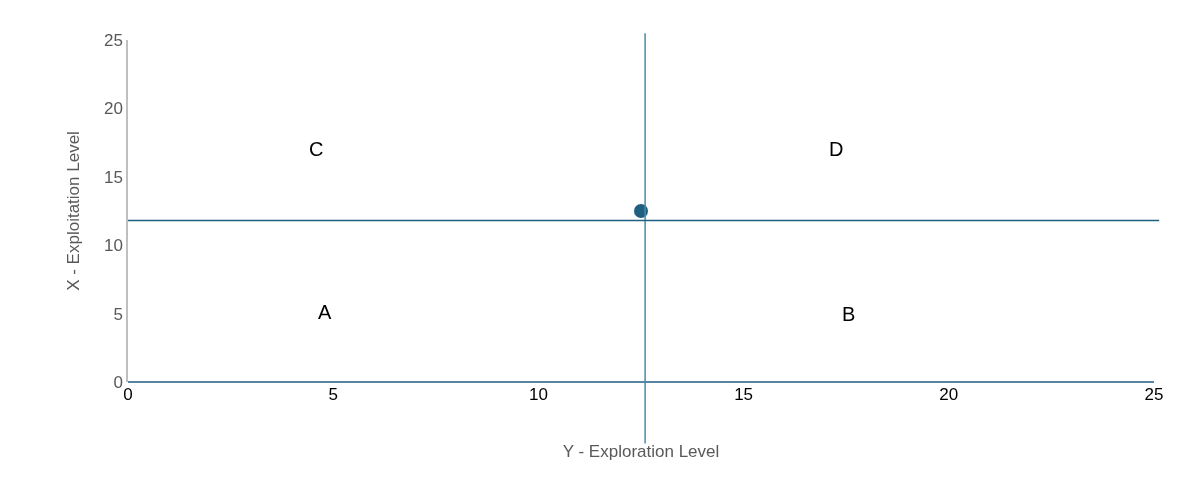 The height and width of the screenshot is (491, 1184). What do you see at coordinates (113, 246) in the screenshot?
I see `y-tick-label: 10` at bounding box center [113, 246].